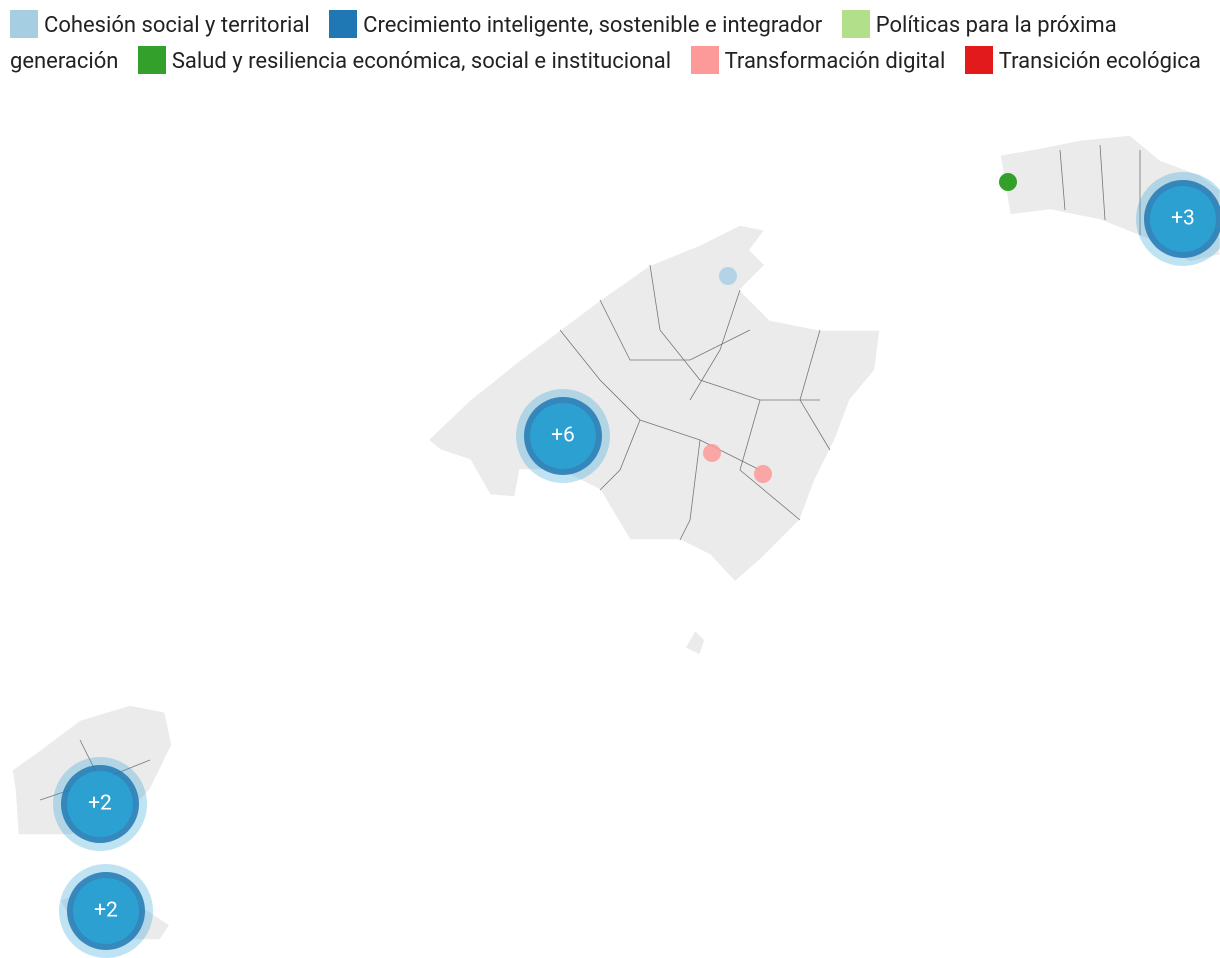 The width and height of the screenshot is (1220, 958). I want to click on menorca-borders, so click(1100, 189).